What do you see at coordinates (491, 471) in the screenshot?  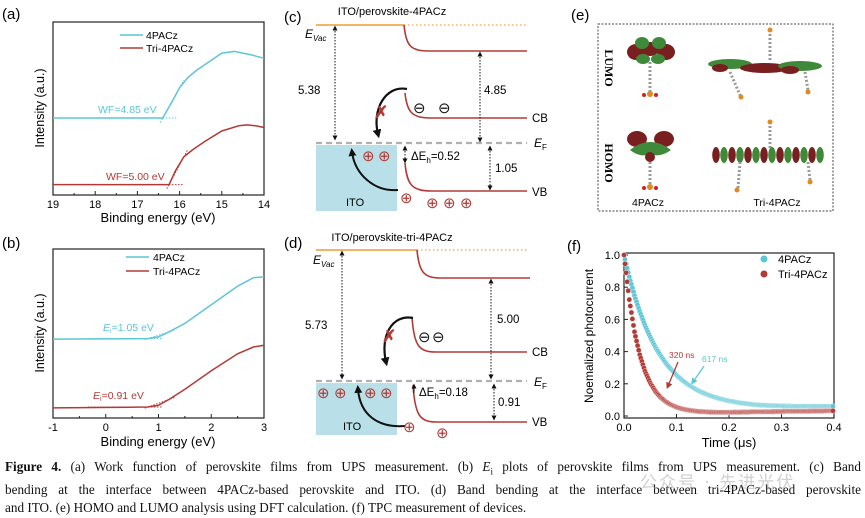 I see `caption-subscript: i` at bounding box center [491, 471].